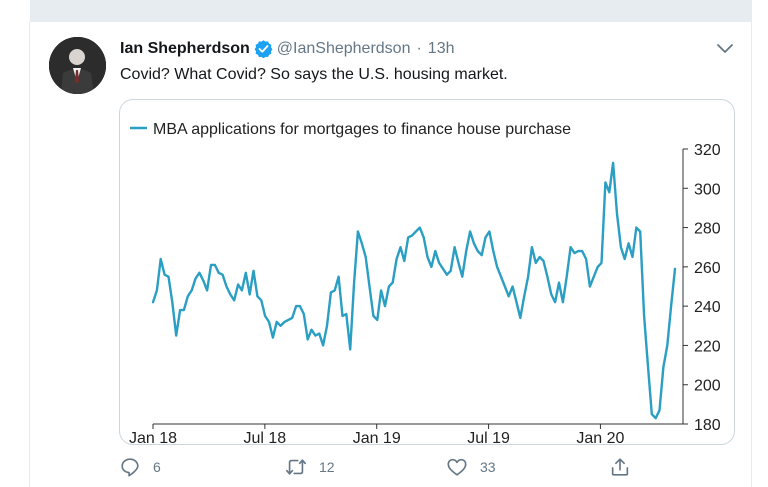  What do you see at coordinates (377, 437) in the screenshot?
I see `x-tick-label: Jan 19` at bounding box center [377, 437].